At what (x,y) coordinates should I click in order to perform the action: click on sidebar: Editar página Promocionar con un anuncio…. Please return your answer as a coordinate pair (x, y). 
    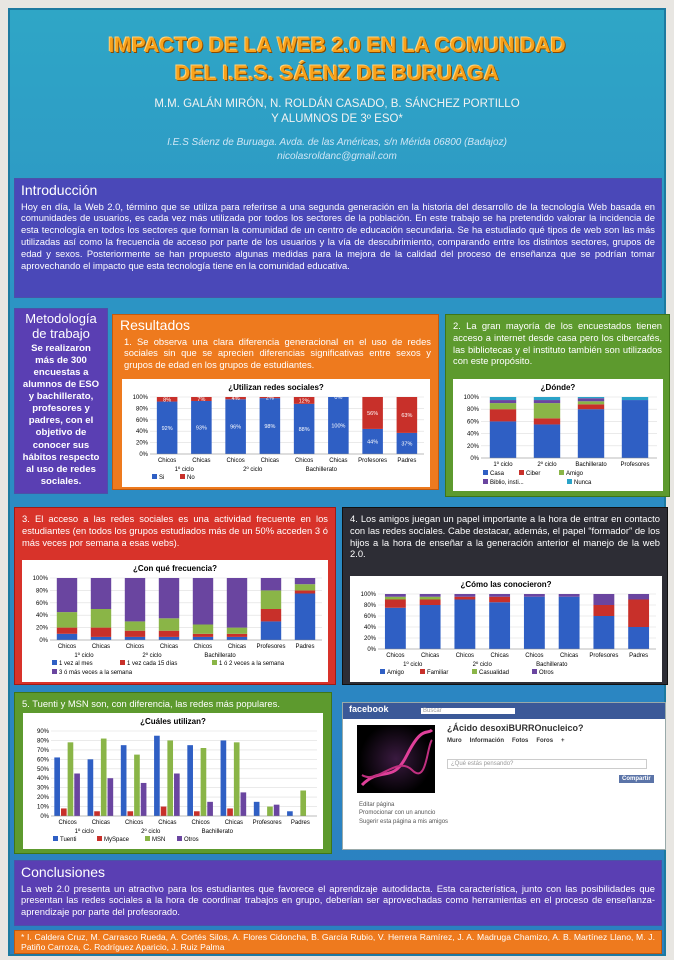
    Looking at the image, I should click on (403, 813).